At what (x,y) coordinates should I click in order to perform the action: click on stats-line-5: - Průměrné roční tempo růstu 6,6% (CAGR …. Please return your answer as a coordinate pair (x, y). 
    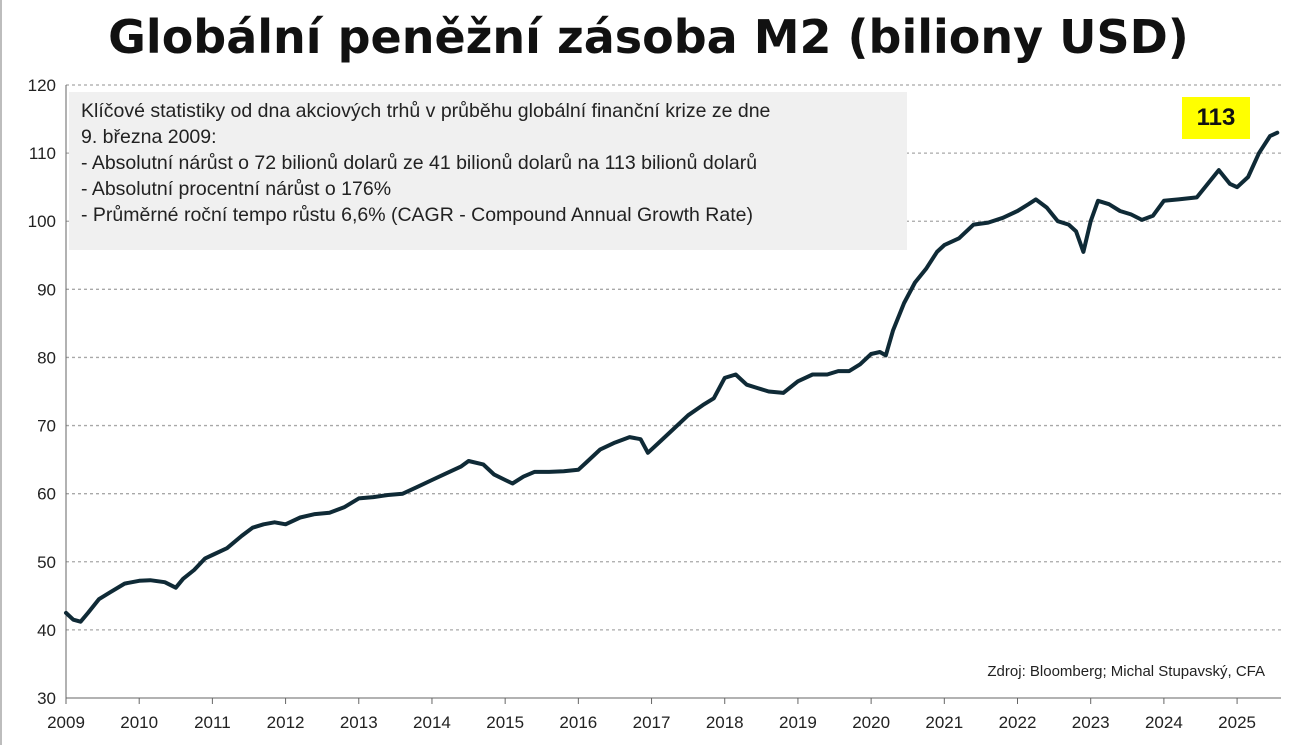
    Looking at the image, I should click on (417, 215).